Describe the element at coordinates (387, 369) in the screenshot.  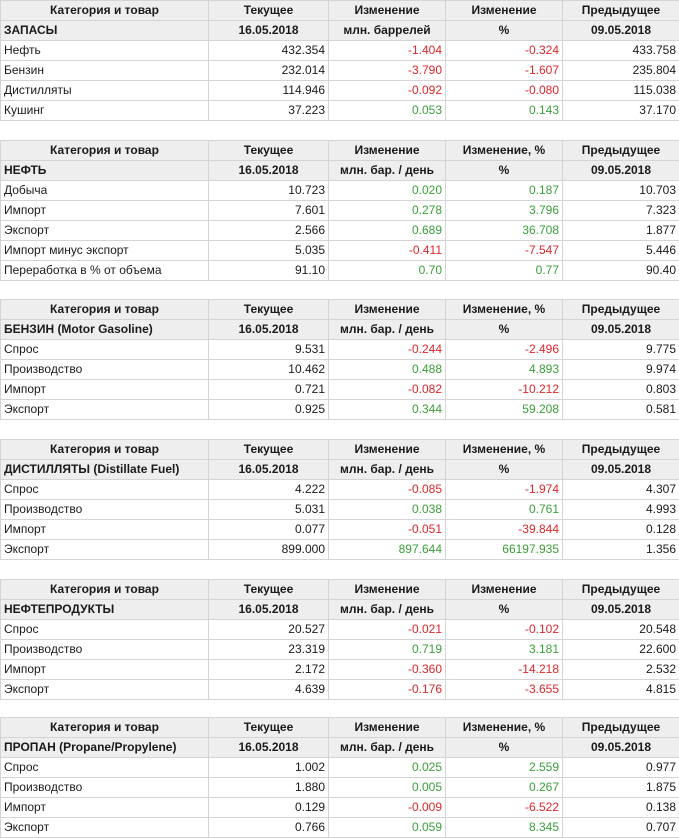
I see `row-change: 0.488` at that location.